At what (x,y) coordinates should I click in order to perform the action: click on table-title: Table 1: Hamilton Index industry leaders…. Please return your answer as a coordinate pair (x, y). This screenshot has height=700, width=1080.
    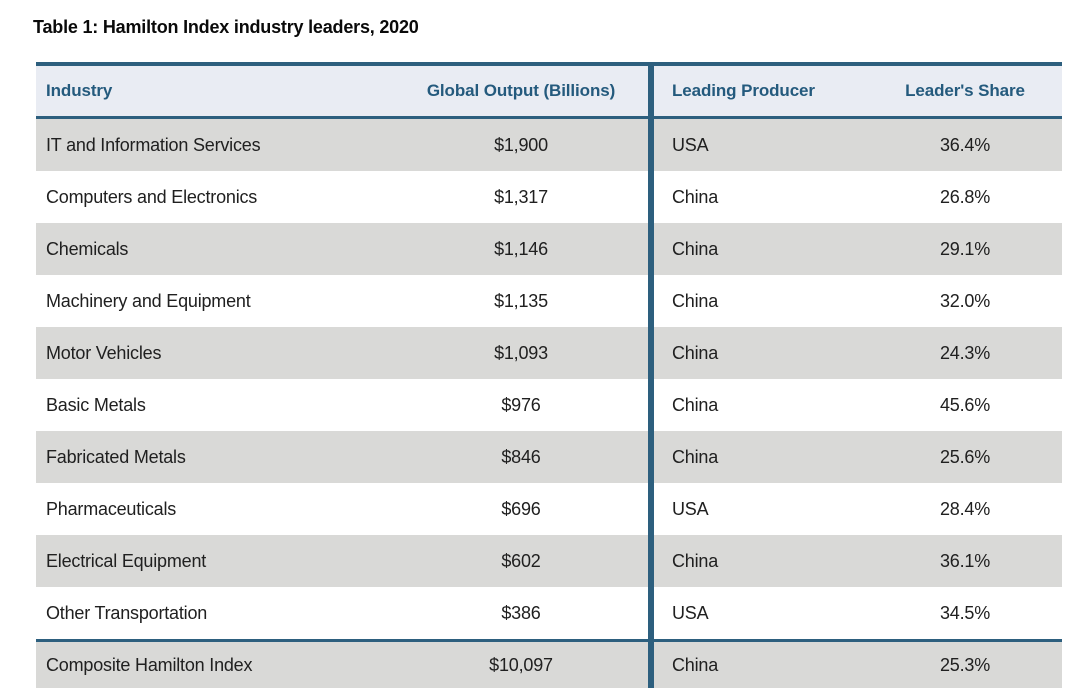
    Looking at the image, I should click on (226, 27).